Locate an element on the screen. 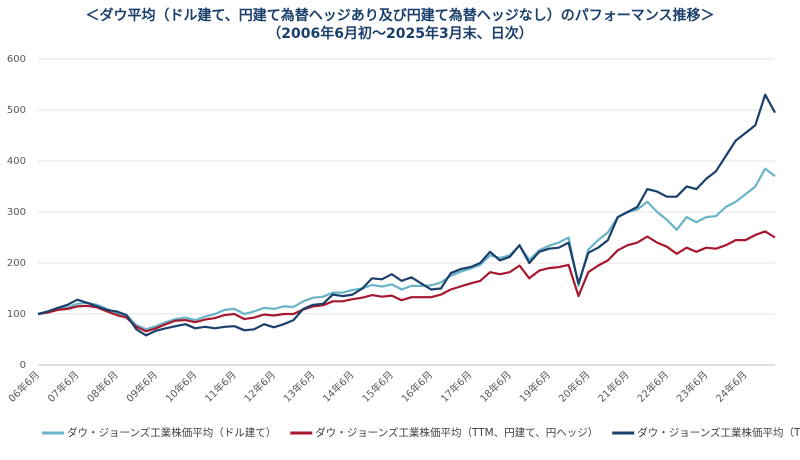 The width and height of the screenshot is (800, 460). legend-label: ダウ・ジョーンズ工業株価平均（ドル建て） is located at coordinates (171, 432).